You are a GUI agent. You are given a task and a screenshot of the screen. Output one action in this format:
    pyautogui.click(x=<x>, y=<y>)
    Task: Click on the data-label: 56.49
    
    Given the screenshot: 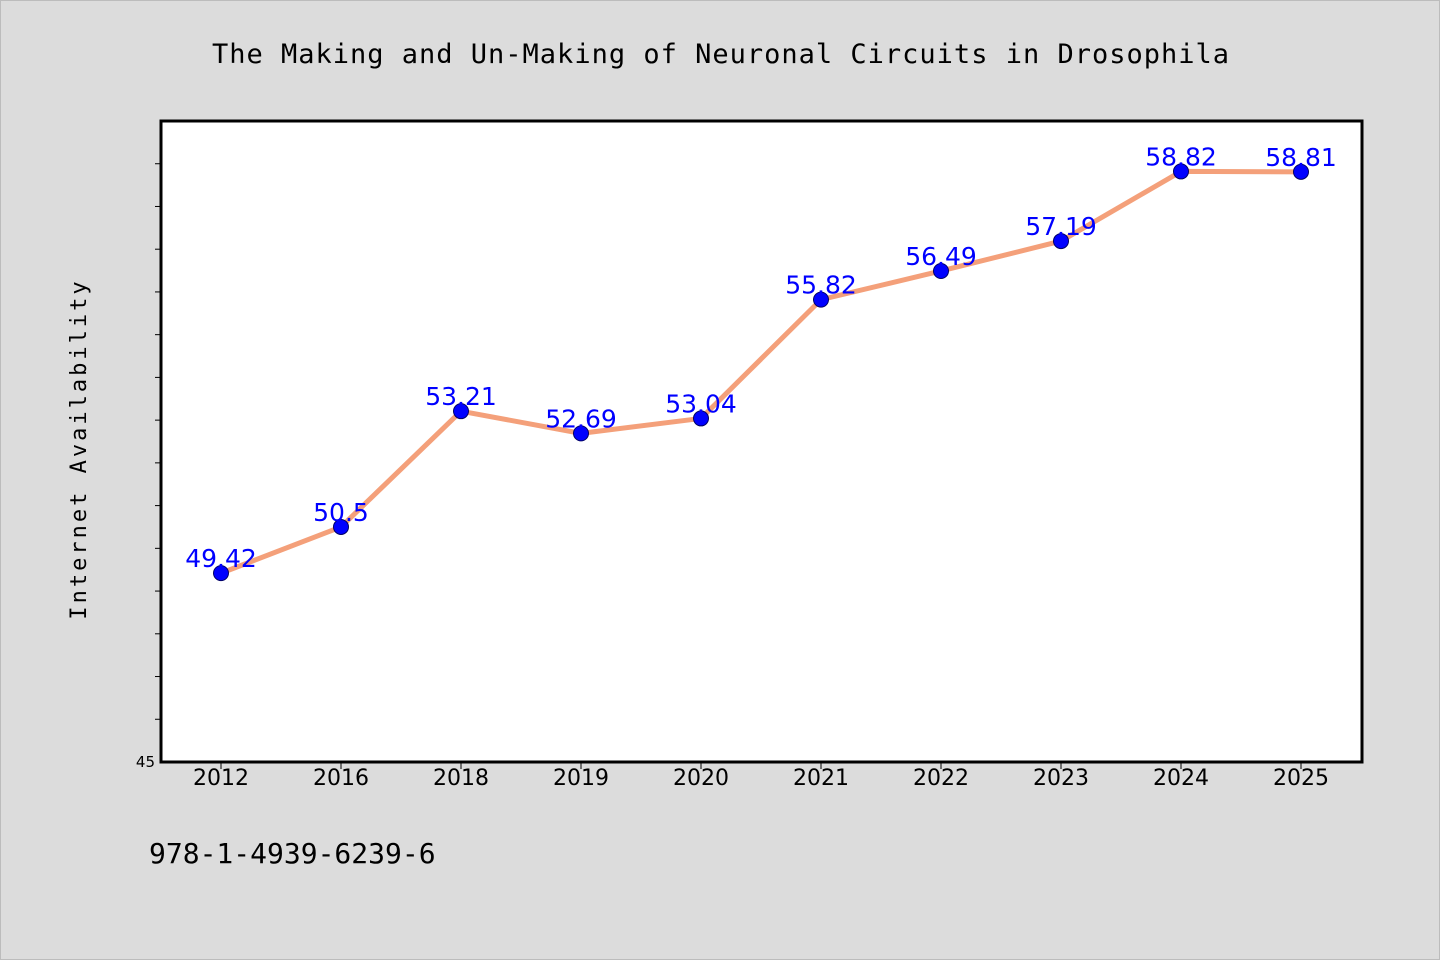 What is the action you would take?
    pyautogui.click(x=941, y=256)
    